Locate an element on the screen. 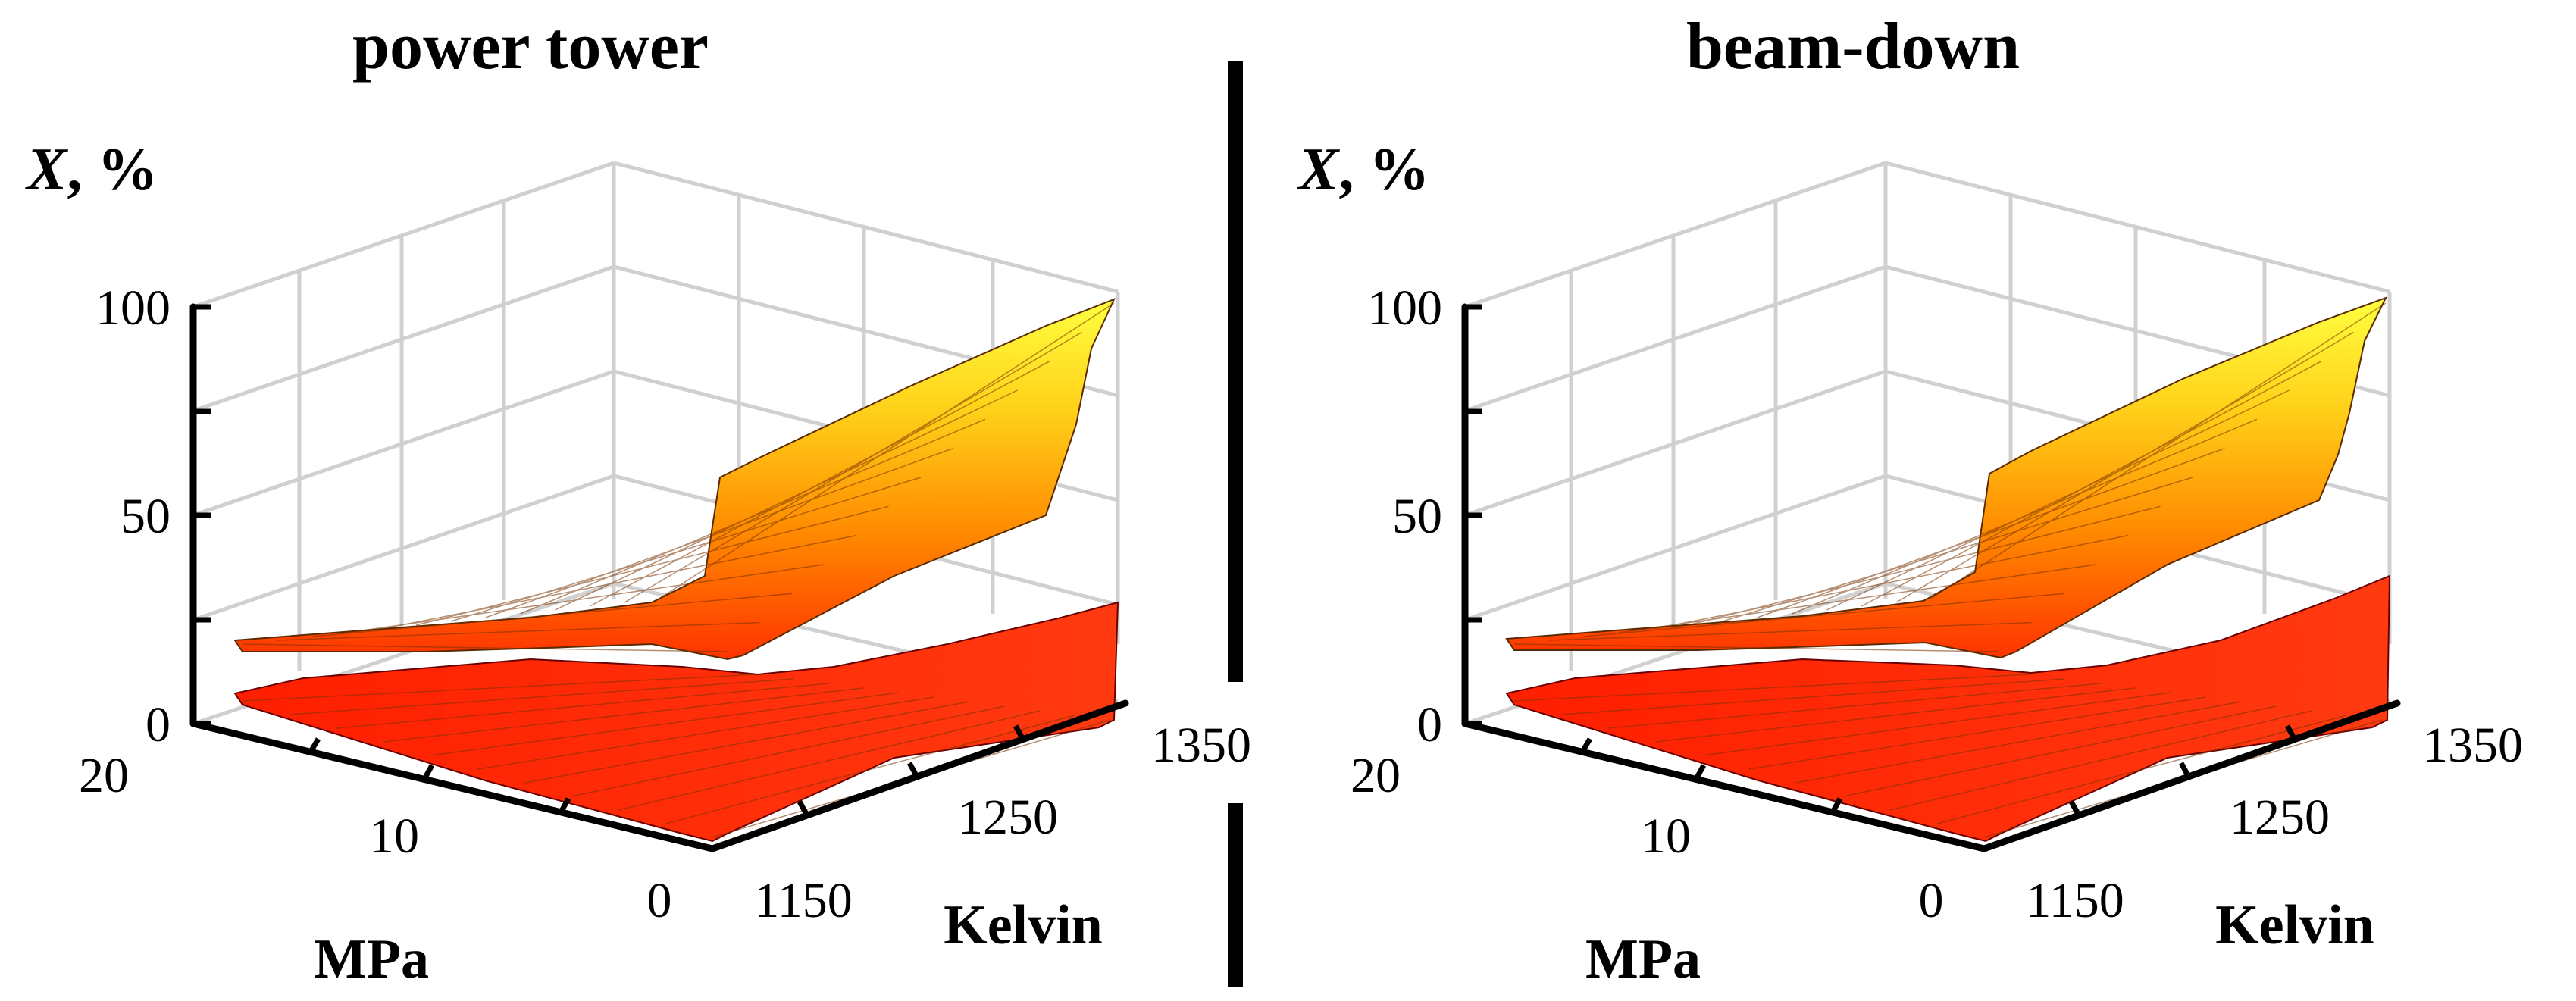 This screenshot has width=2576, height=1001. chart-title: power tower is located at coordinates (530, 46).